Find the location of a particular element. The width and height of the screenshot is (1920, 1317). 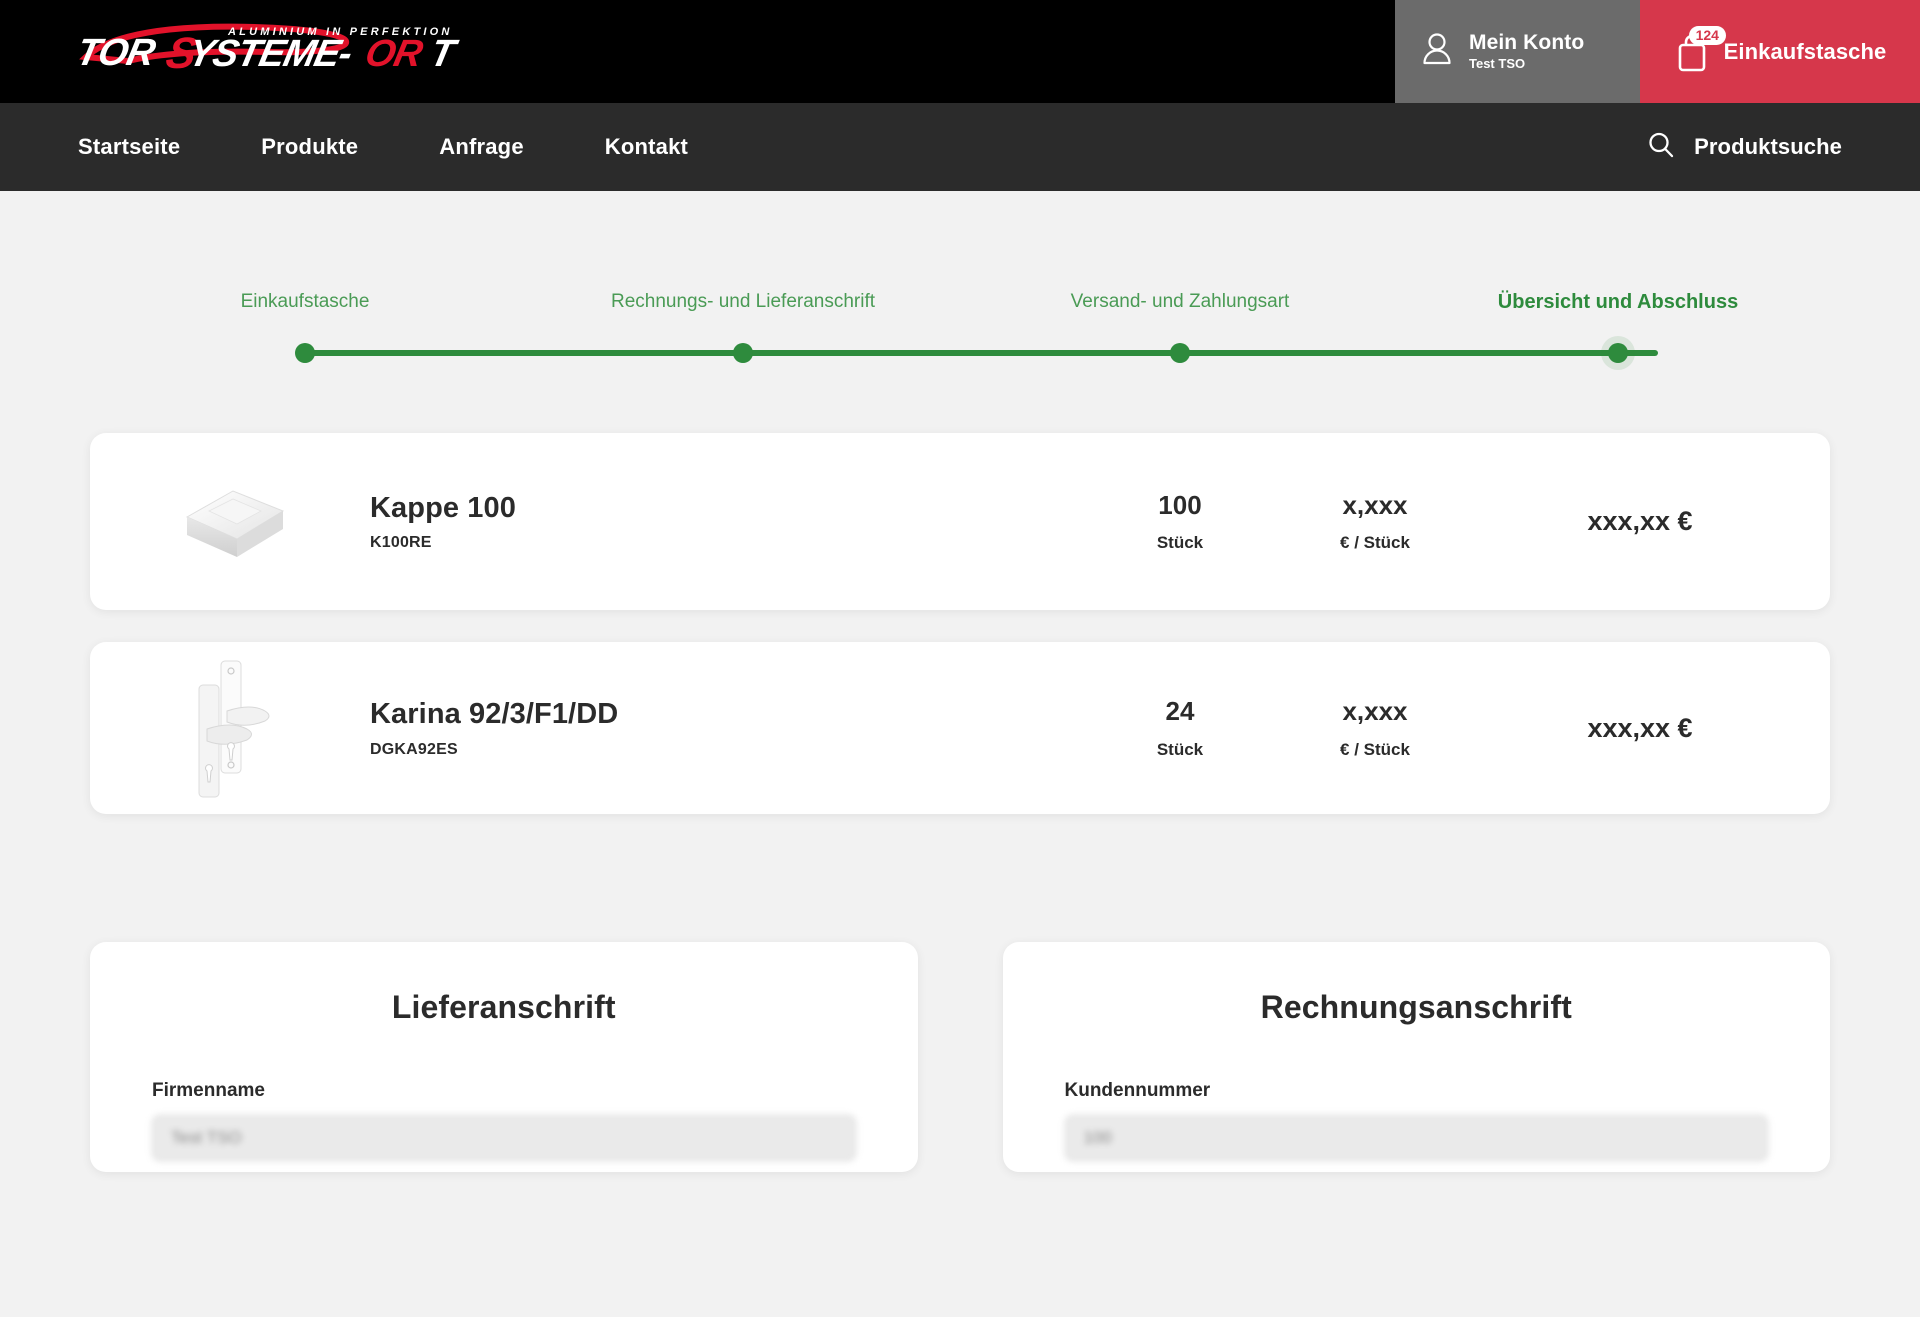

product-search-label: Produktsuche is located at coordinates (1768, 146).